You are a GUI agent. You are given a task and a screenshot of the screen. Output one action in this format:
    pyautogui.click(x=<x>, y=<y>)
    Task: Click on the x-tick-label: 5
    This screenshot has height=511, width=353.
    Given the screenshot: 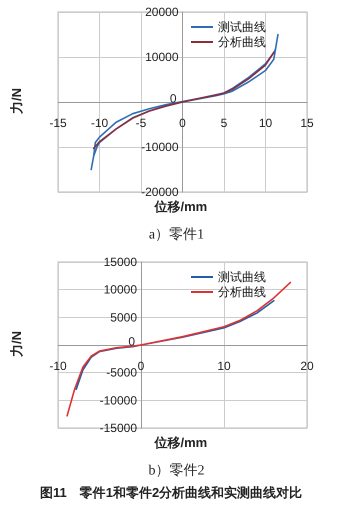 What is the action you would take?
    pyautogui.click(x=224, y=123)
    